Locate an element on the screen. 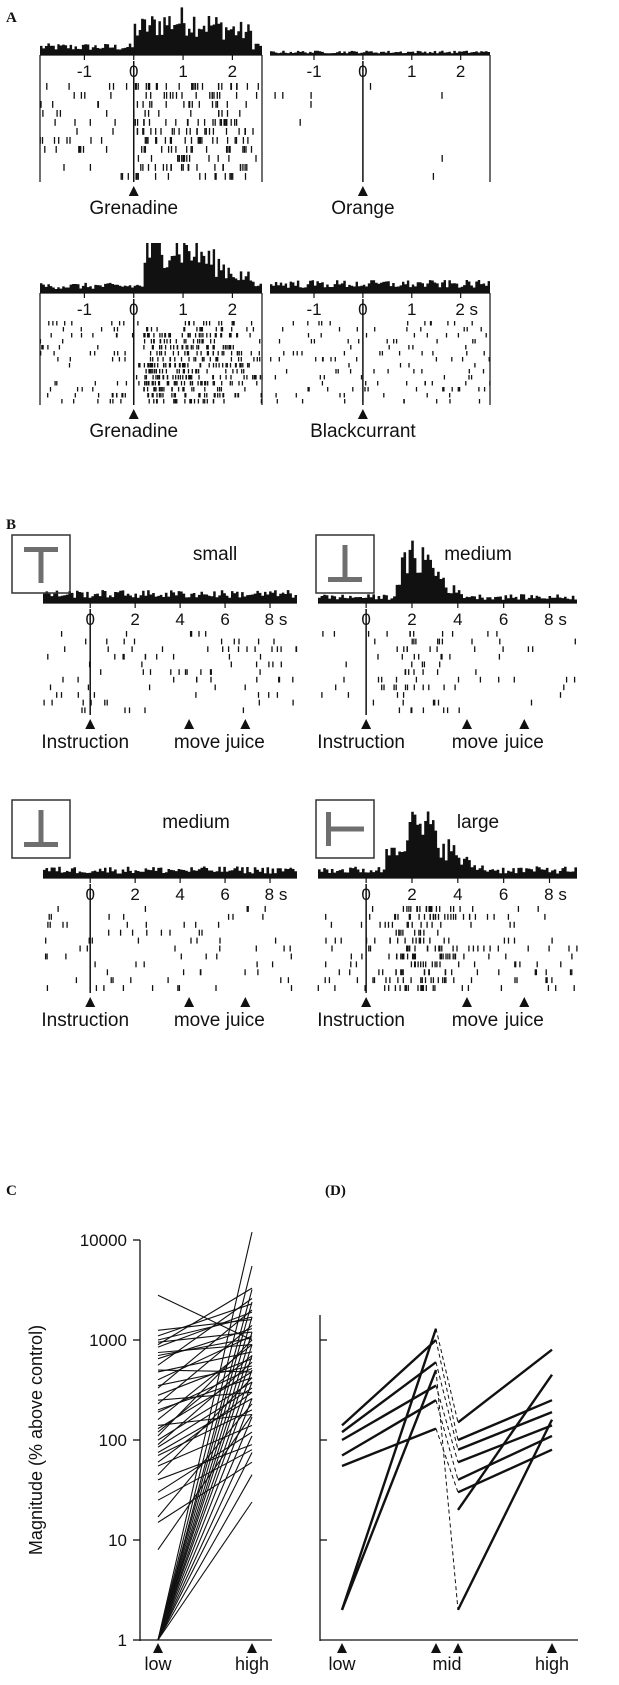 This screenshot has width=619, height=1685. panel-b-plot-1-tick-label: 4 is located at coordinates (179, 619).